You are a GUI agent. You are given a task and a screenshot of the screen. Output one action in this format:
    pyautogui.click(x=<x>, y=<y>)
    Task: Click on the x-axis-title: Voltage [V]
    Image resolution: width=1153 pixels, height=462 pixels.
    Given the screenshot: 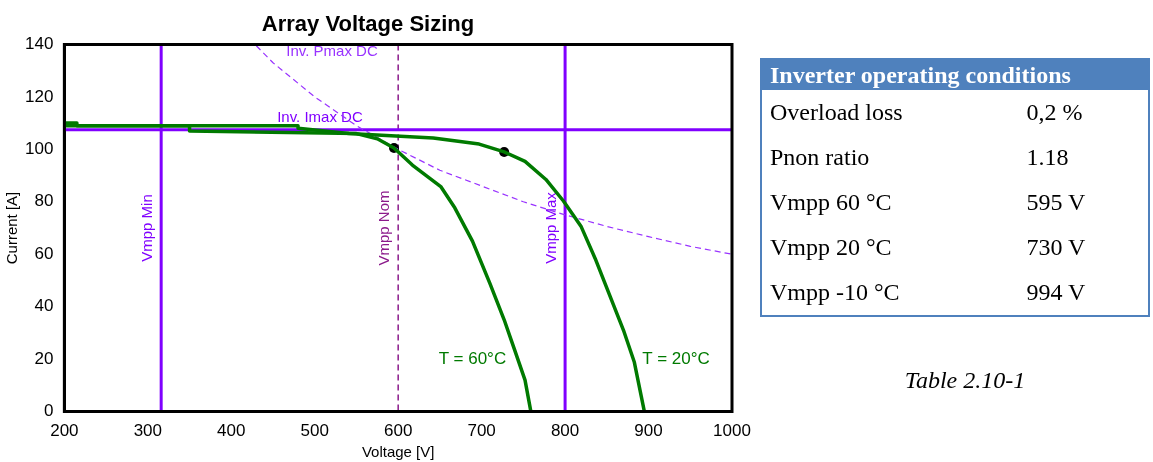 What is the action you would take?
    pyautogui.click(x=398, y=452)
    